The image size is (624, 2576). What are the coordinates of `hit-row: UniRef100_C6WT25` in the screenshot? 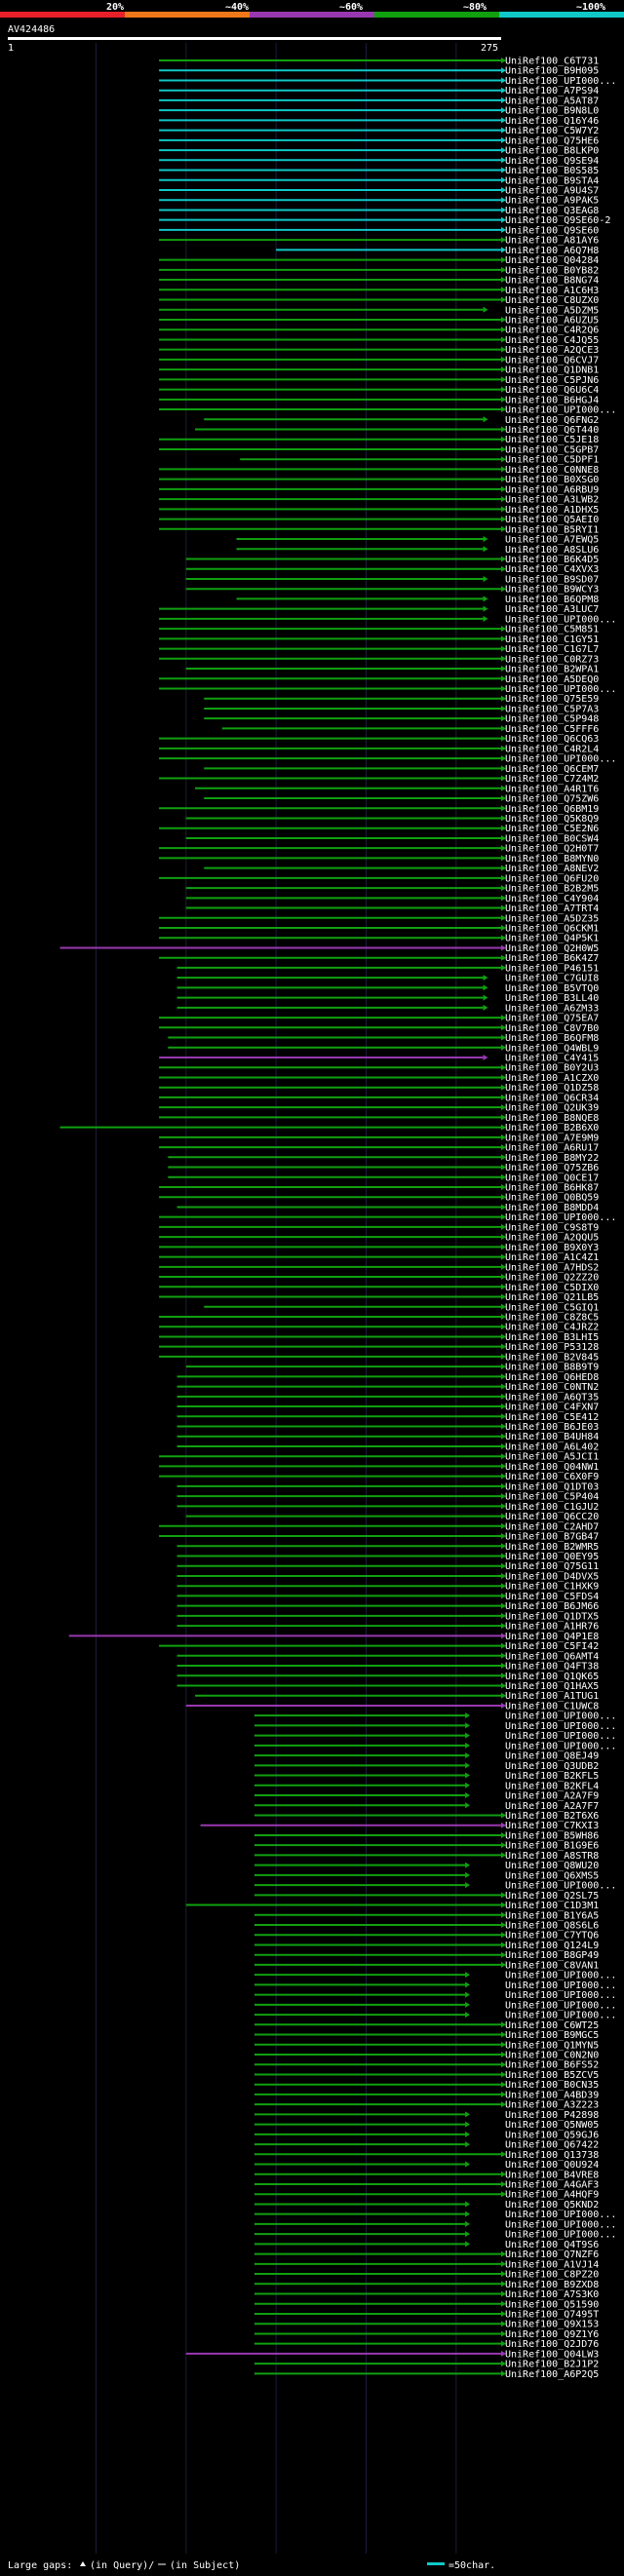 It's located at (426, 2025).